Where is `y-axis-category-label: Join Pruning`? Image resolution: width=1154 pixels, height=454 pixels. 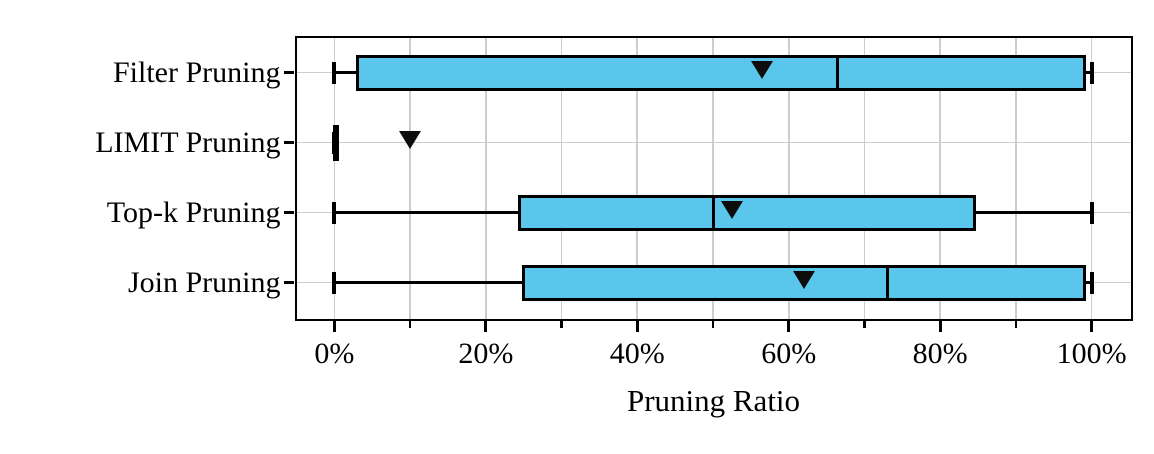 y-axis-category-label: Join Pruning is located at coordinates (204, 282).